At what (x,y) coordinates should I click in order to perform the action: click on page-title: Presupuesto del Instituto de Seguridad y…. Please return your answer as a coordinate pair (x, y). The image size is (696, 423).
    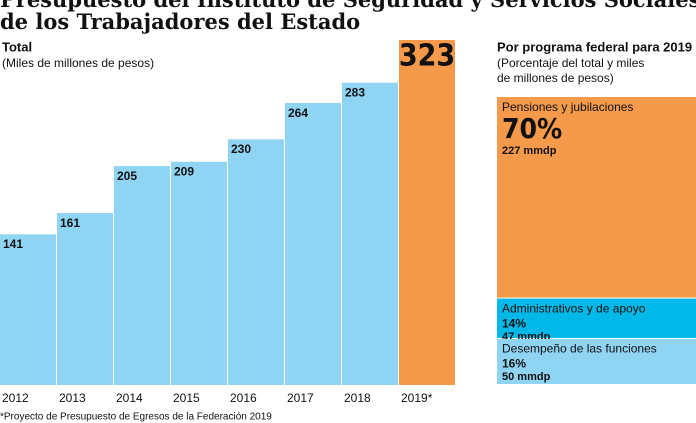
    Looking at the image, I should click on (348, 17).